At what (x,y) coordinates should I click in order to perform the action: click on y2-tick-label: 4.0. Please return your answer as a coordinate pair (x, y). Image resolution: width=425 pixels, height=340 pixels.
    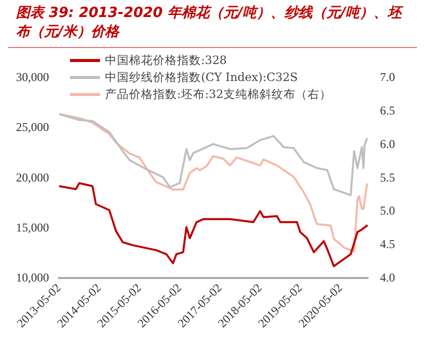
    Looking at the image, I should click on (387, 277).